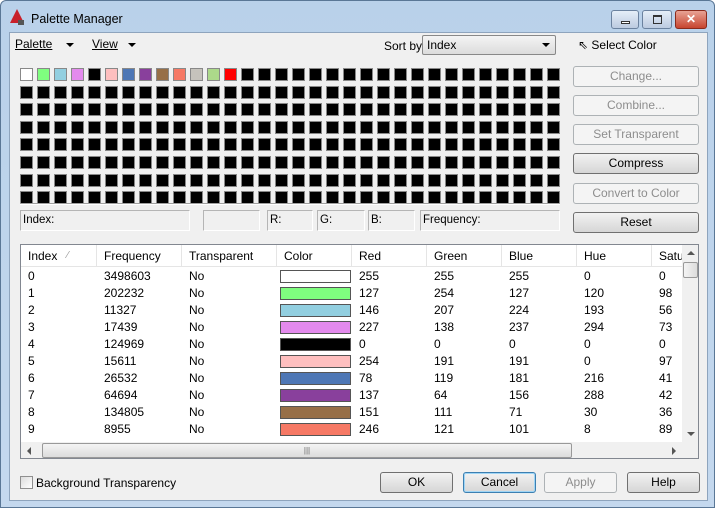 This screenshot has height=508, width=715. What do you see at coordinates (499, 482) in the screenshot?
I see `cancel-button: Cancel` at bounding box center [499, 482].